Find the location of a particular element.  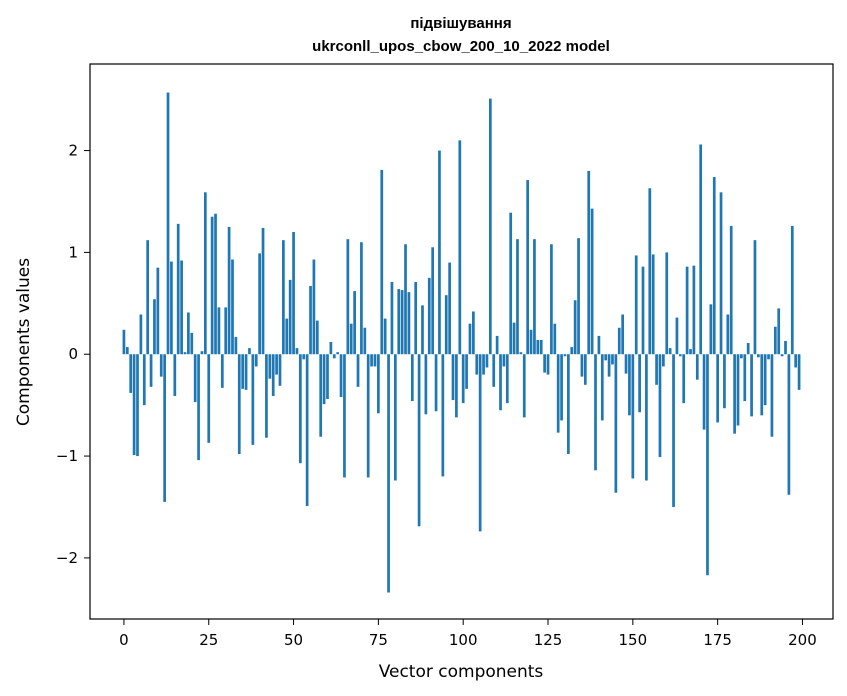

x-tick-label: 125 is located at coordinates (548, 640).